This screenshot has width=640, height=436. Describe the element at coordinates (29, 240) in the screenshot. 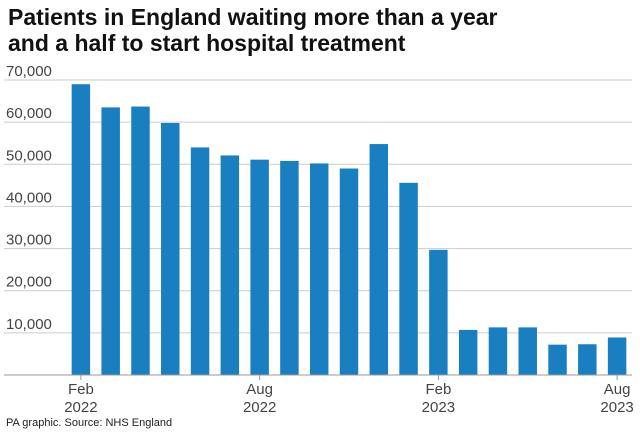

I see `y-tick-label: 30,000` at that location.